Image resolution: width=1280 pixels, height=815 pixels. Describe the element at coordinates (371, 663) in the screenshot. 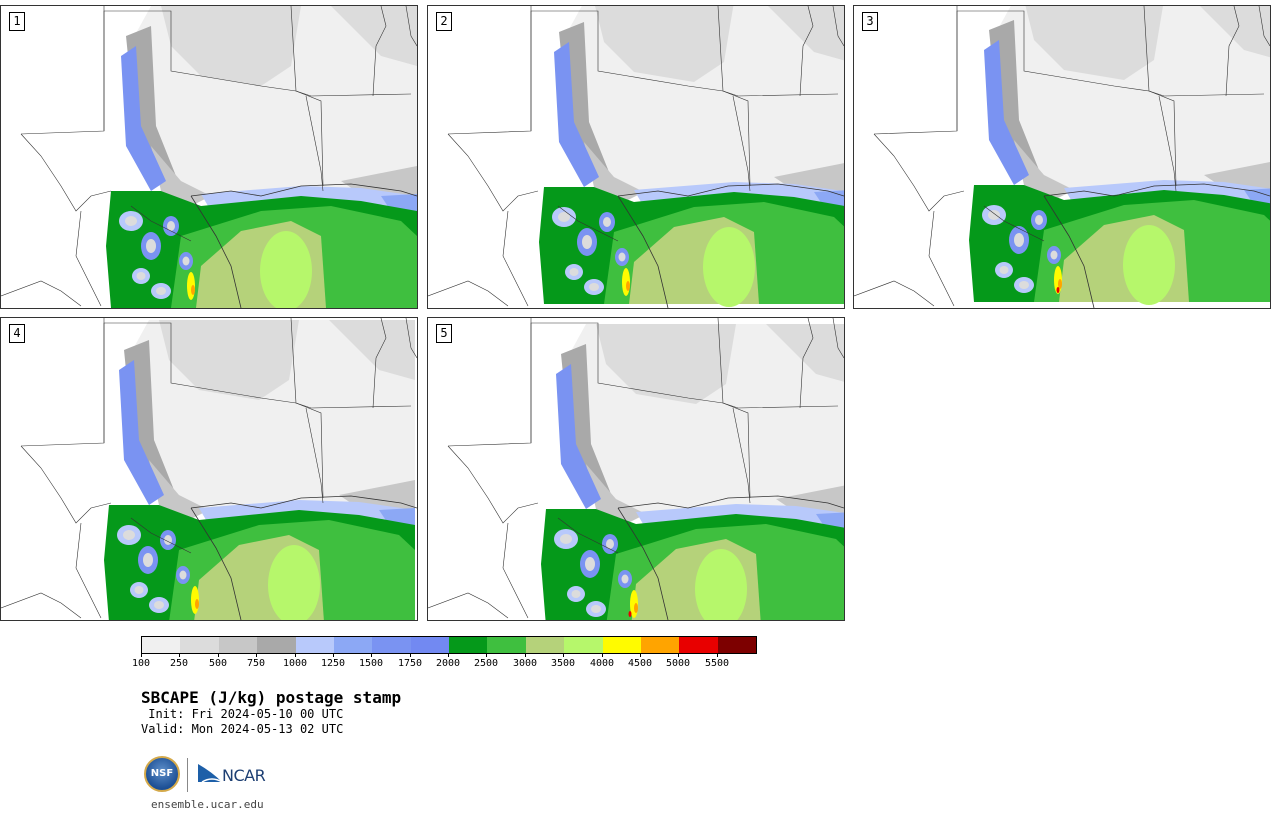

I see `colorbar-tick-label: 1500` at that location.